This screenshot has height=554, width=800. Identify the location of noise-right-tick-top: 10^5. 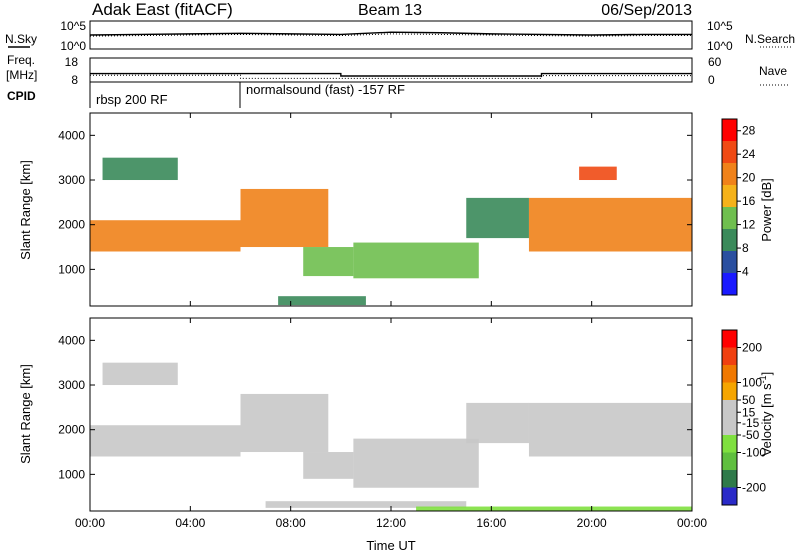
(720, 26).